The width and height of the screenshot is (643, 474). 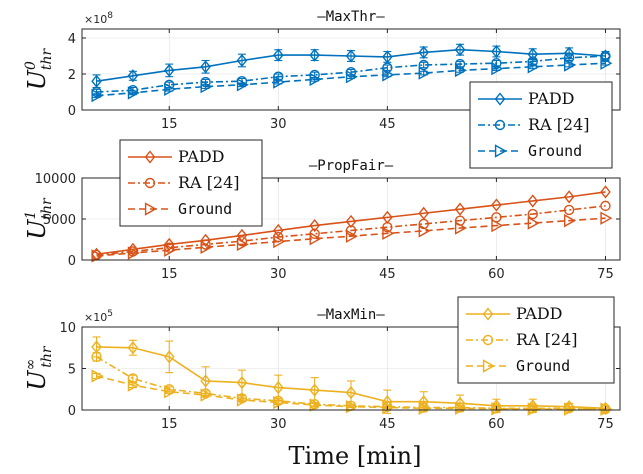 What do you see at coordinates (205, 209) in the screenshot?
I see `propfair-legend-ground-label: Ground` at bounding box center [205, 209].